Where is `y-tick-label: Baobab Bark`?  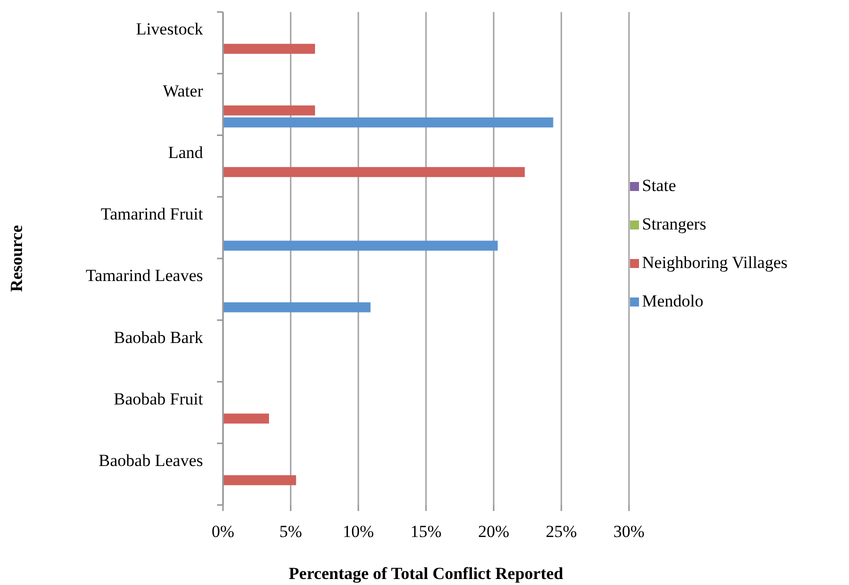 y-tick-label: Baobab Bark is located at coordinates (159, 337).